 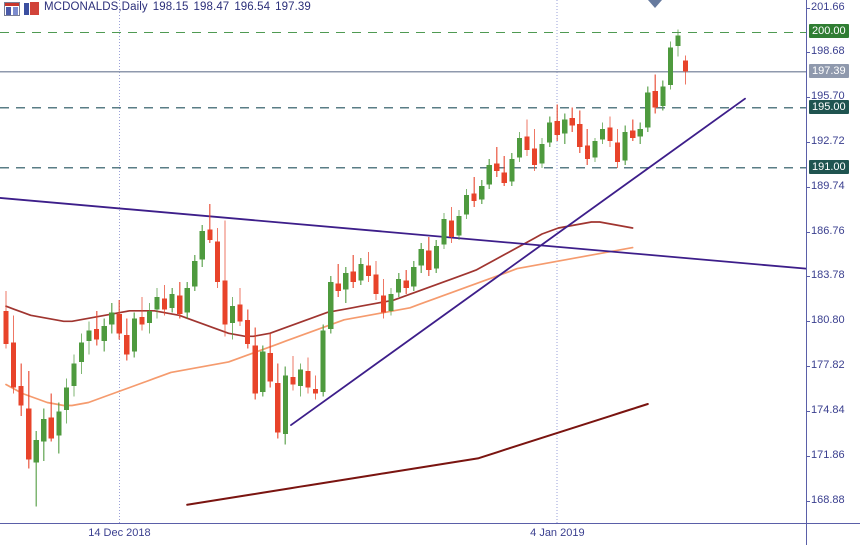 I want to click on price-tick-label: 174.84, so click(x=828, y=409).